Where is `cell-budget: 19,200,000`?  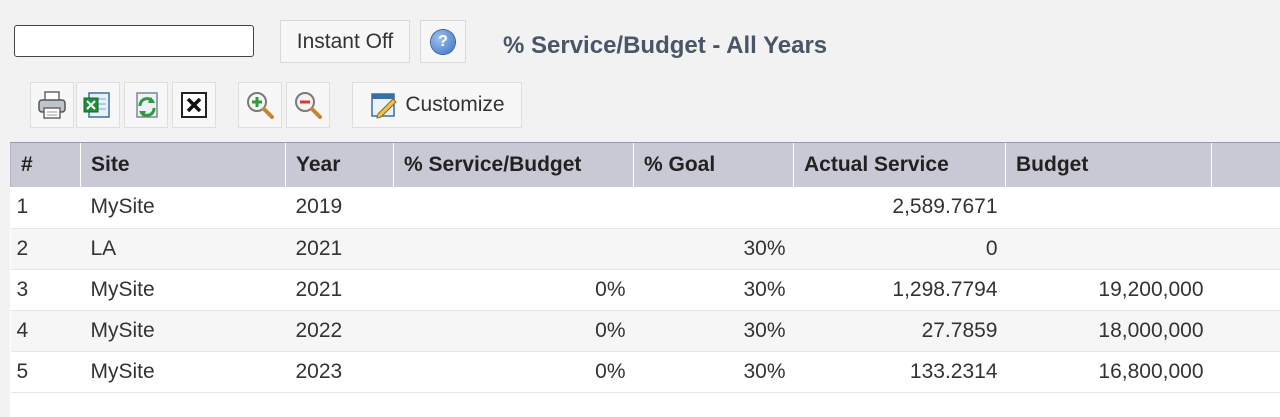
cell-budget: 19,200,000 is located at coordinates (1108, 290).